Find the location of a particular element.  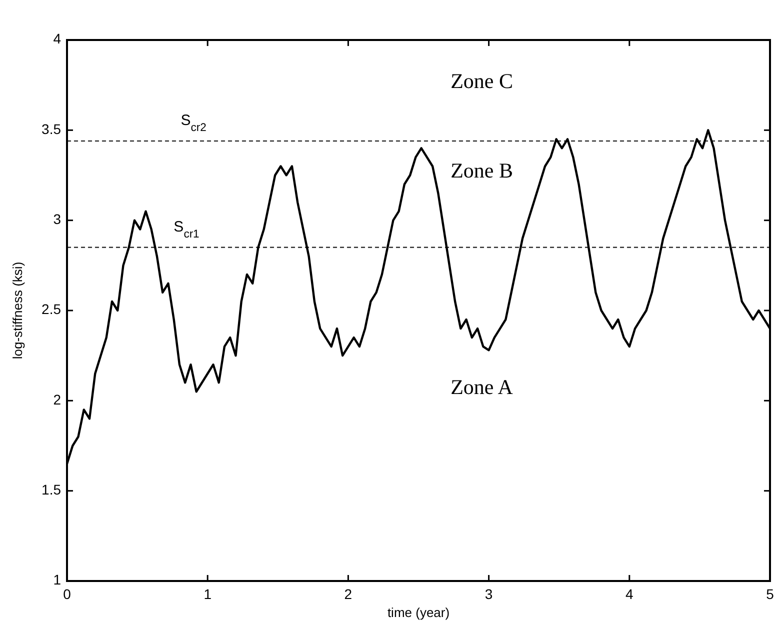

ref-line-label: S$_{cr2}$ is located at coordinates (193, 123).